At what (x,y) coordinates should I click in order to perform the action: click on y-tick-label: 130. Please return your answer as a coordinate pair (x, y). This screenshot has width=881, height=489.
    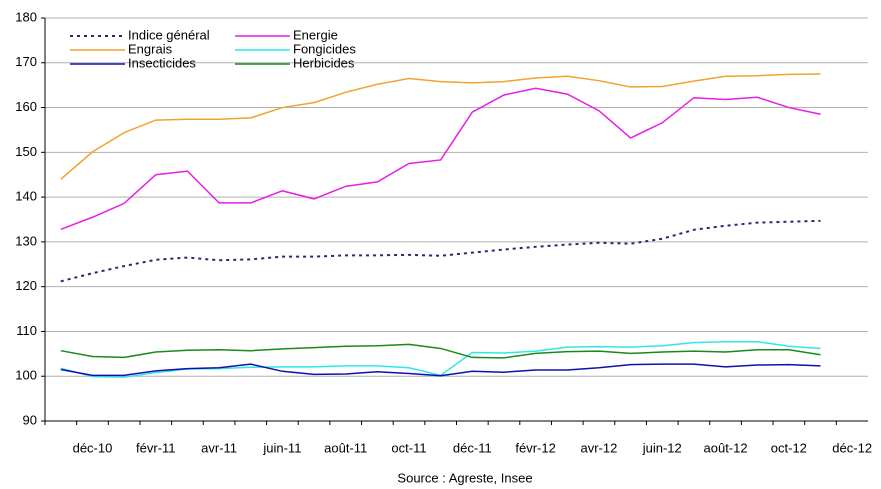
    Looking at the image, I should click on (26, 240).